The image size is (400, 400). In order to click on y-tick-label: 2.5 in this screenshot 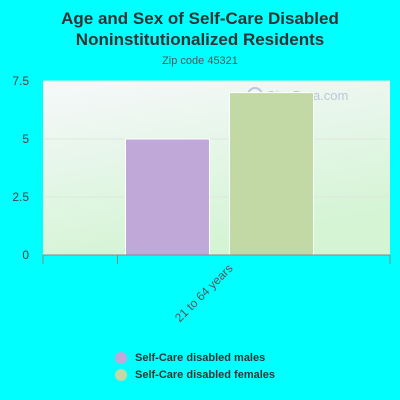, I will do `click(20, 197)`.